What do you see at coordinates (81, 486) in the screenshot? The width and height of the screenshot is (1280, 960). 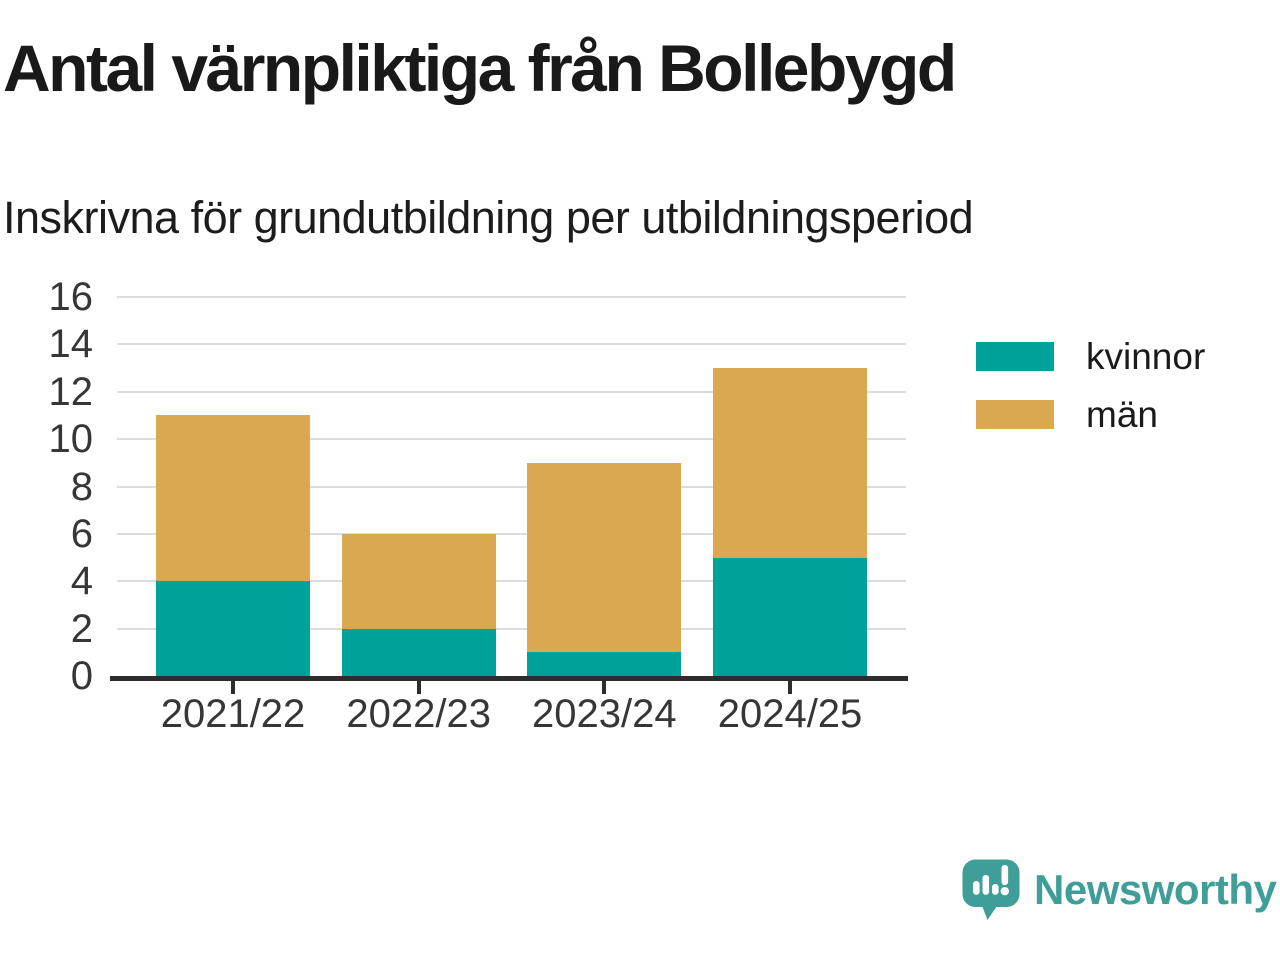 I see `y-tick-label-8: 8` at bounding box center [81, 486].